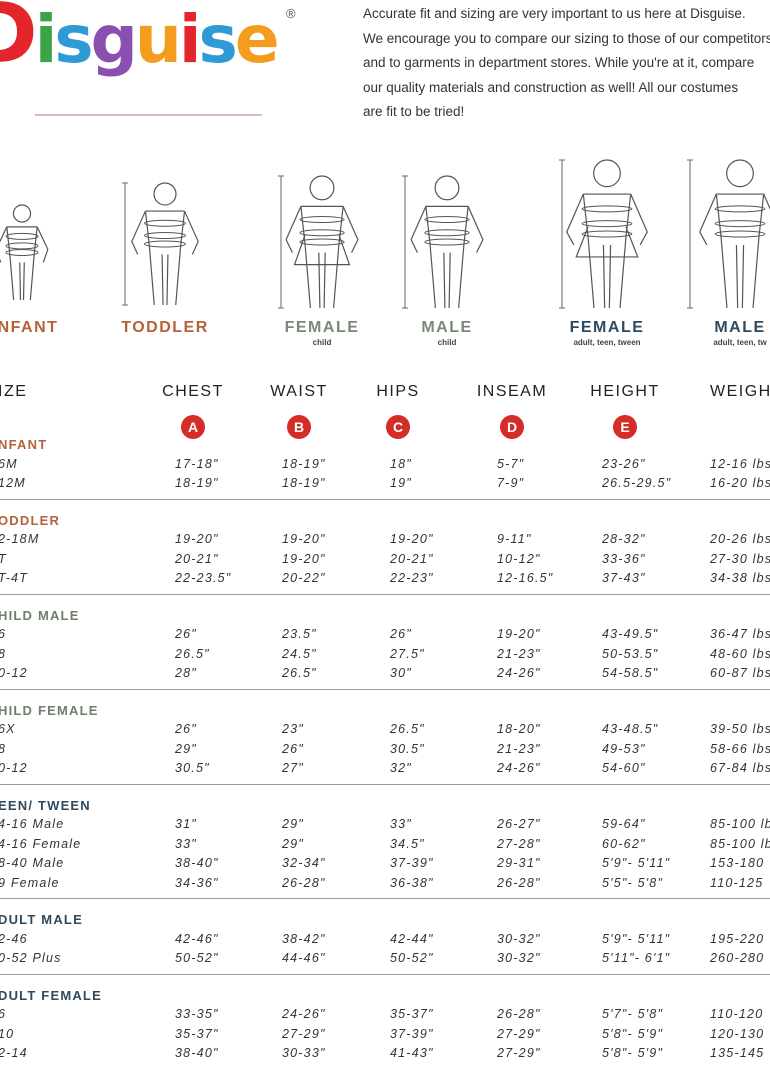 The image size is (770, 1080). I want to click on figure-label: TODDLER, so click(165, 327).